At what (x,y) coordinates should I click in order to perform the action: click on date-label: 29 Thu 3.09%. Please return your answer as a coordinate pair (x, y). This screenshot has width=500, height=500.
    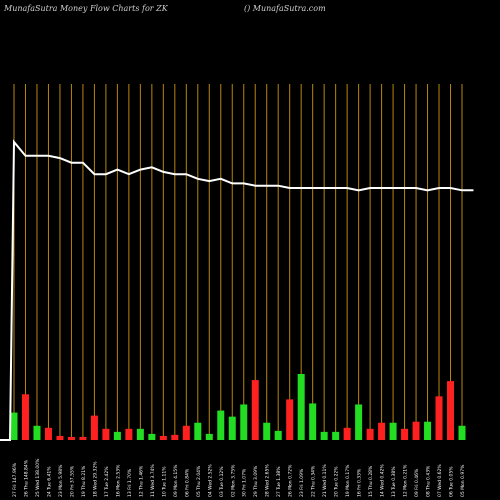
    Looking at the image, I should click on (256, 481).